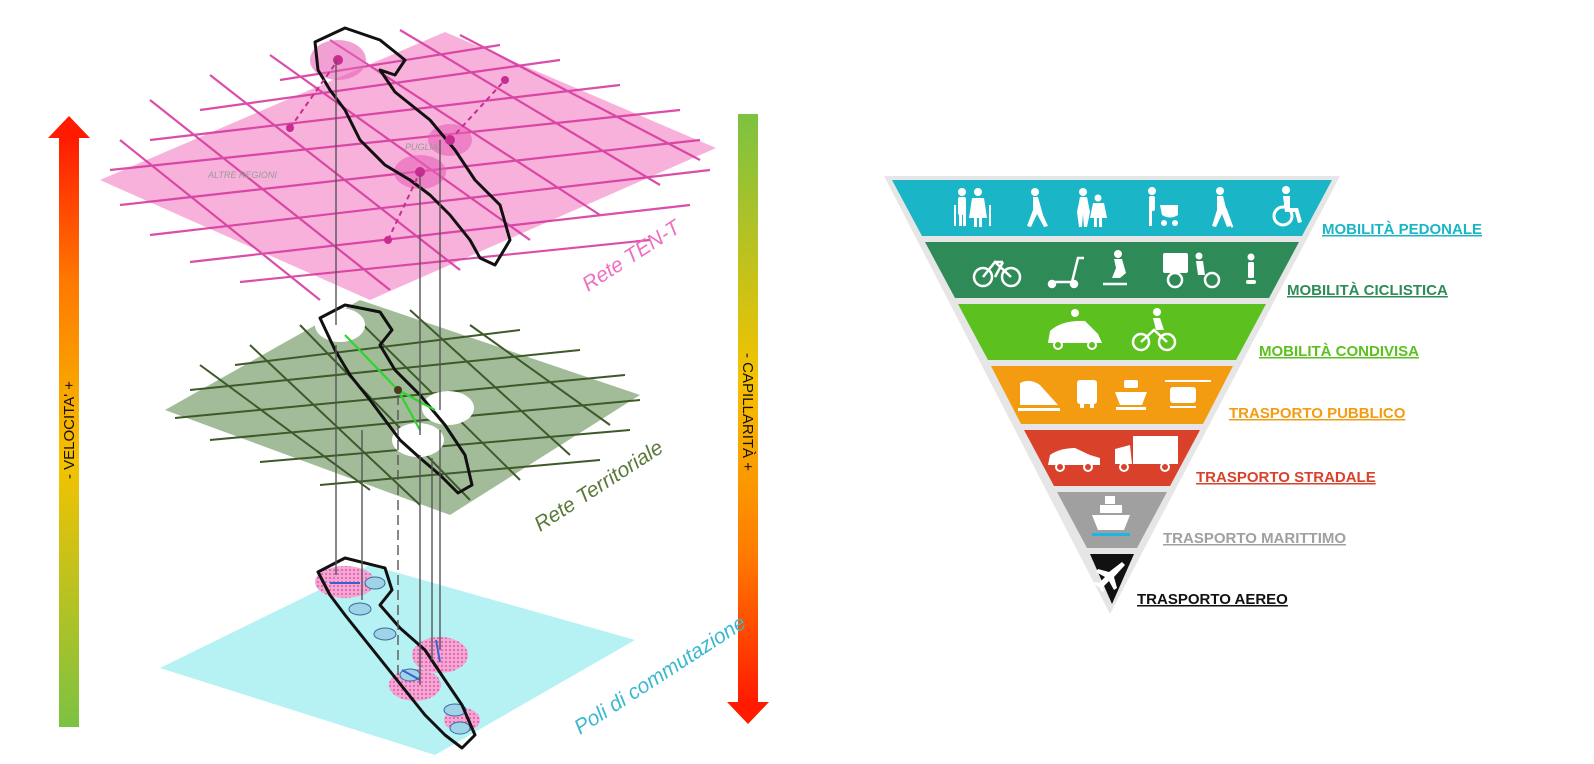  I want to click on layer-ten-t: PUGLIA ALTRE REGIONI Rete TEN-T, so click(408, 163).